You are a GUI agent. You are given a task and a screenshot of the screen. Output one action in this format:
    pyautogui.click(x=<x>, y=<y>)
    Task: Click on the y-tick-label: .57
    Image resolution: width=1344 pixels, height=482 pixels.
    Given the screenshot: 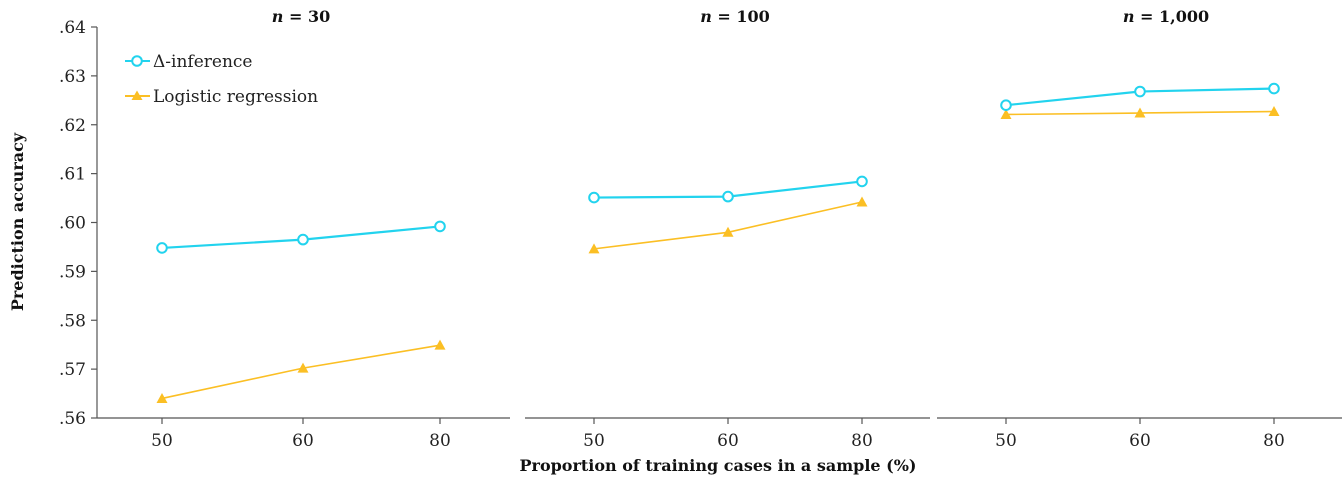 What is the action you would take?
    pyautogui.click(x=72, y=370)
    